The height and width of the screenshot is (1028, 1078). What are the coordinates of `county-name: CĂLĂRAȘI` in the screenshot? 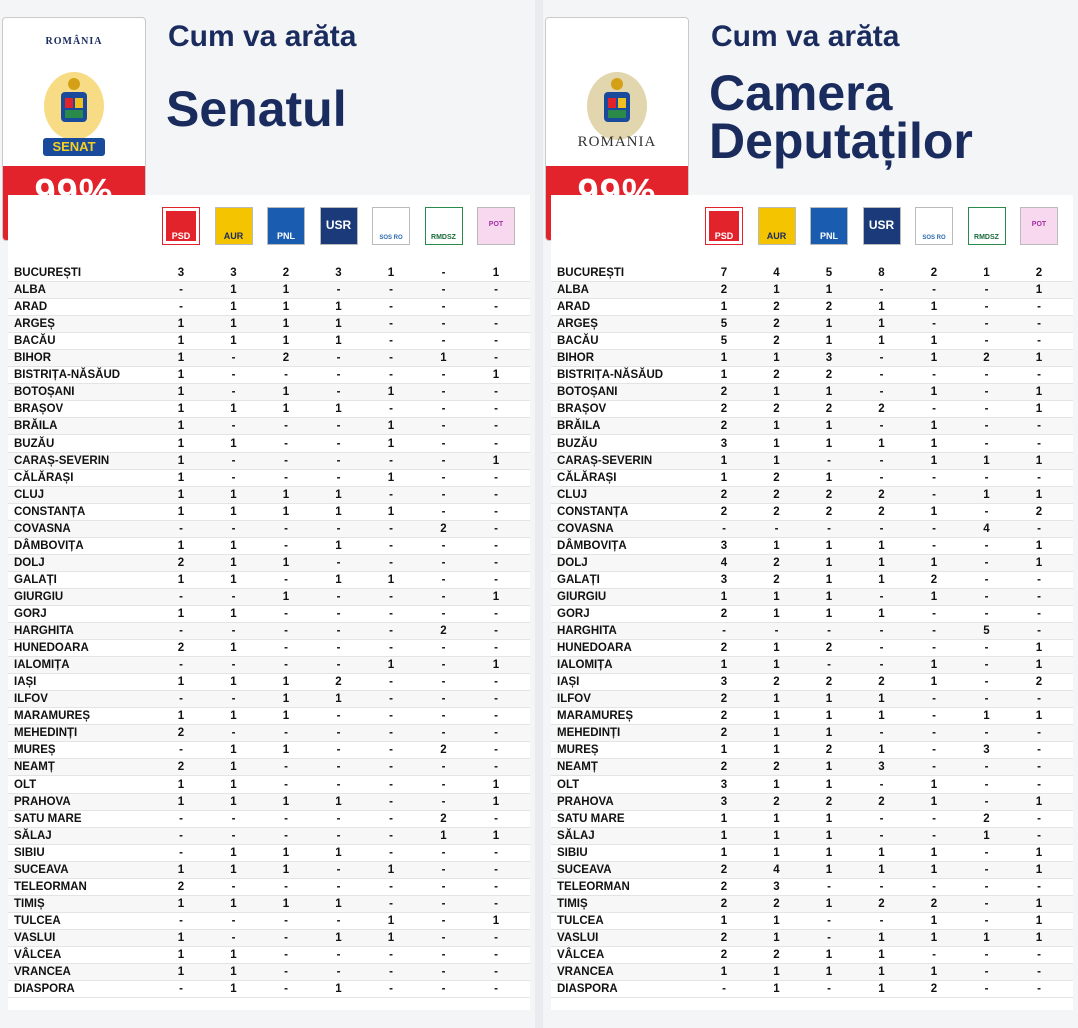 It's located at (587, 477).